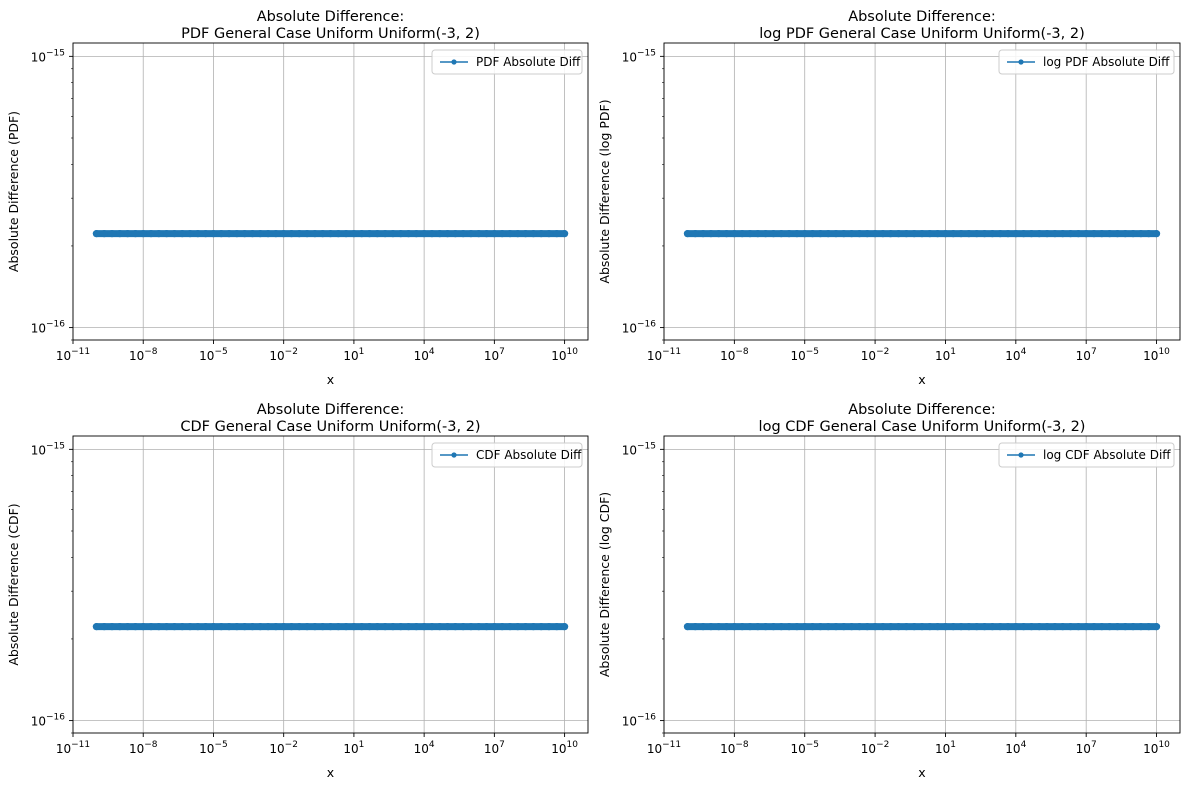 This screenshot has height=789, width=1189. I want to click on y-axis-label: Absolute Difference (PDF), so click(13, 191).